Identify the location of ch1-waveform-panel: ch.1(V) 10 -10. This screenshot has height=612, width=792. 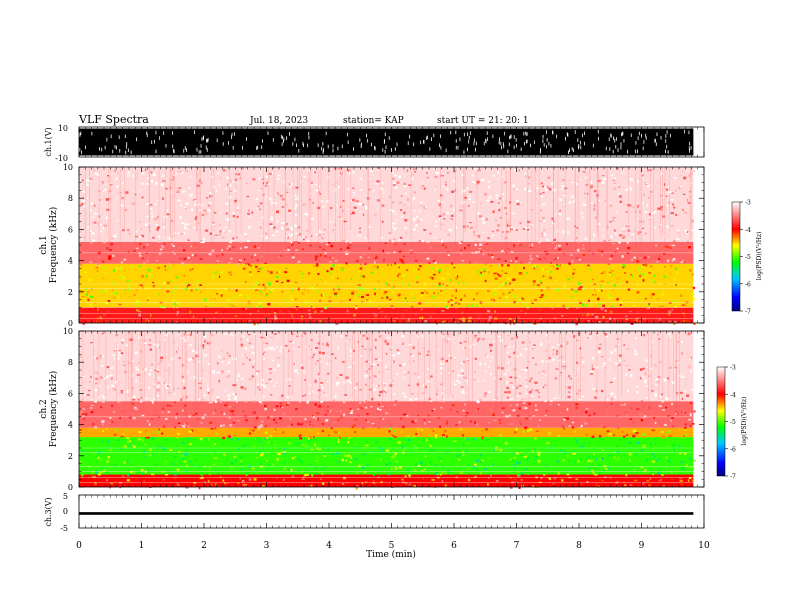
(374, 143).